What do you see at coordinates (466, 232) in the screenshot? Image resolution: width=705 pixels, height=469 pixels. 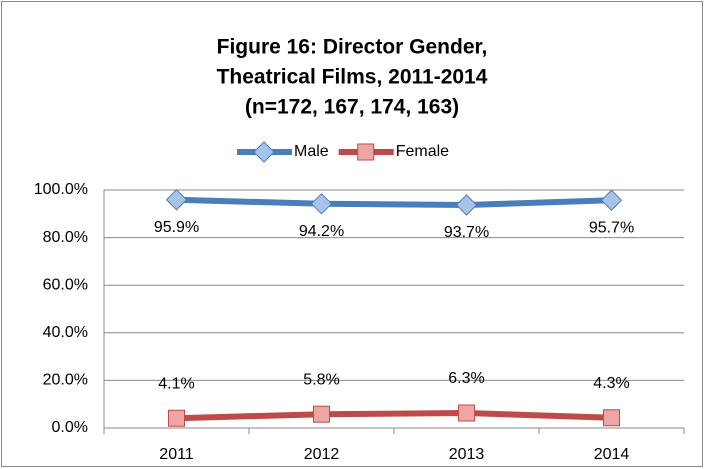 I see `data-label: 93.7%` at bounding box center [466, 232].